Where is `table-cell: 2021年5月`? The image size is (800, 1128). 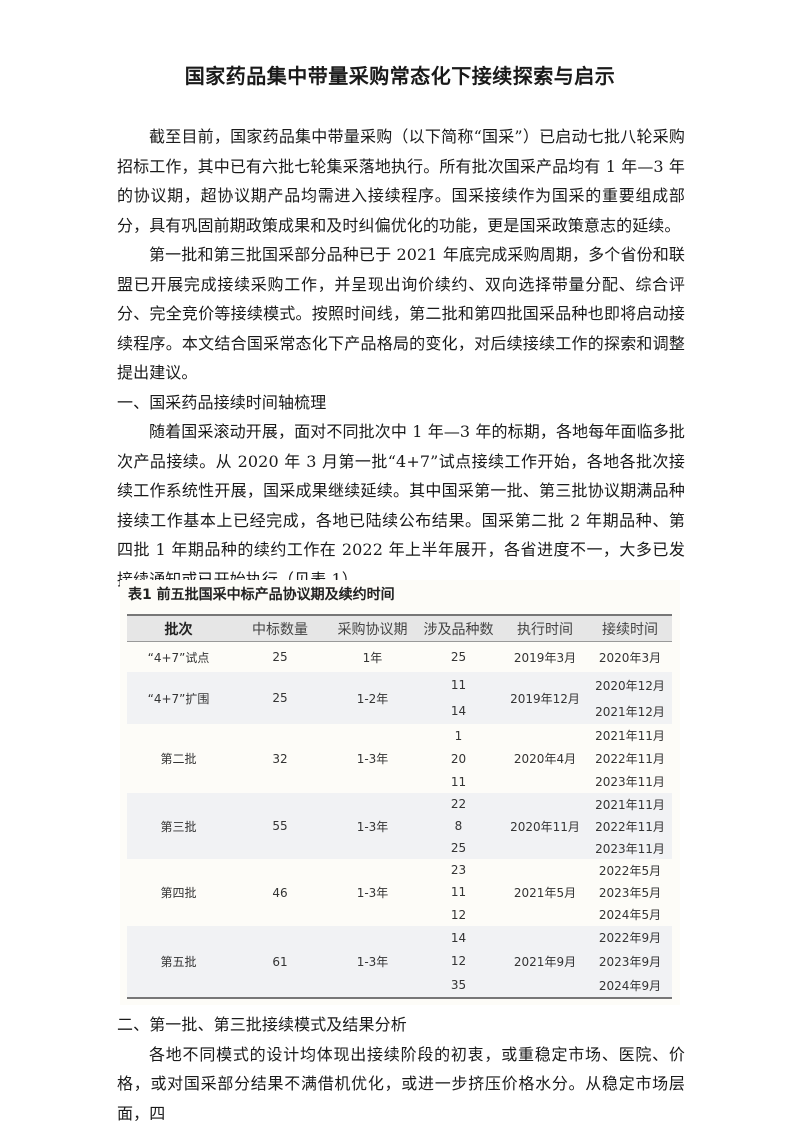
table-cell: 2021年5月 is located at coordinates (545, 892).